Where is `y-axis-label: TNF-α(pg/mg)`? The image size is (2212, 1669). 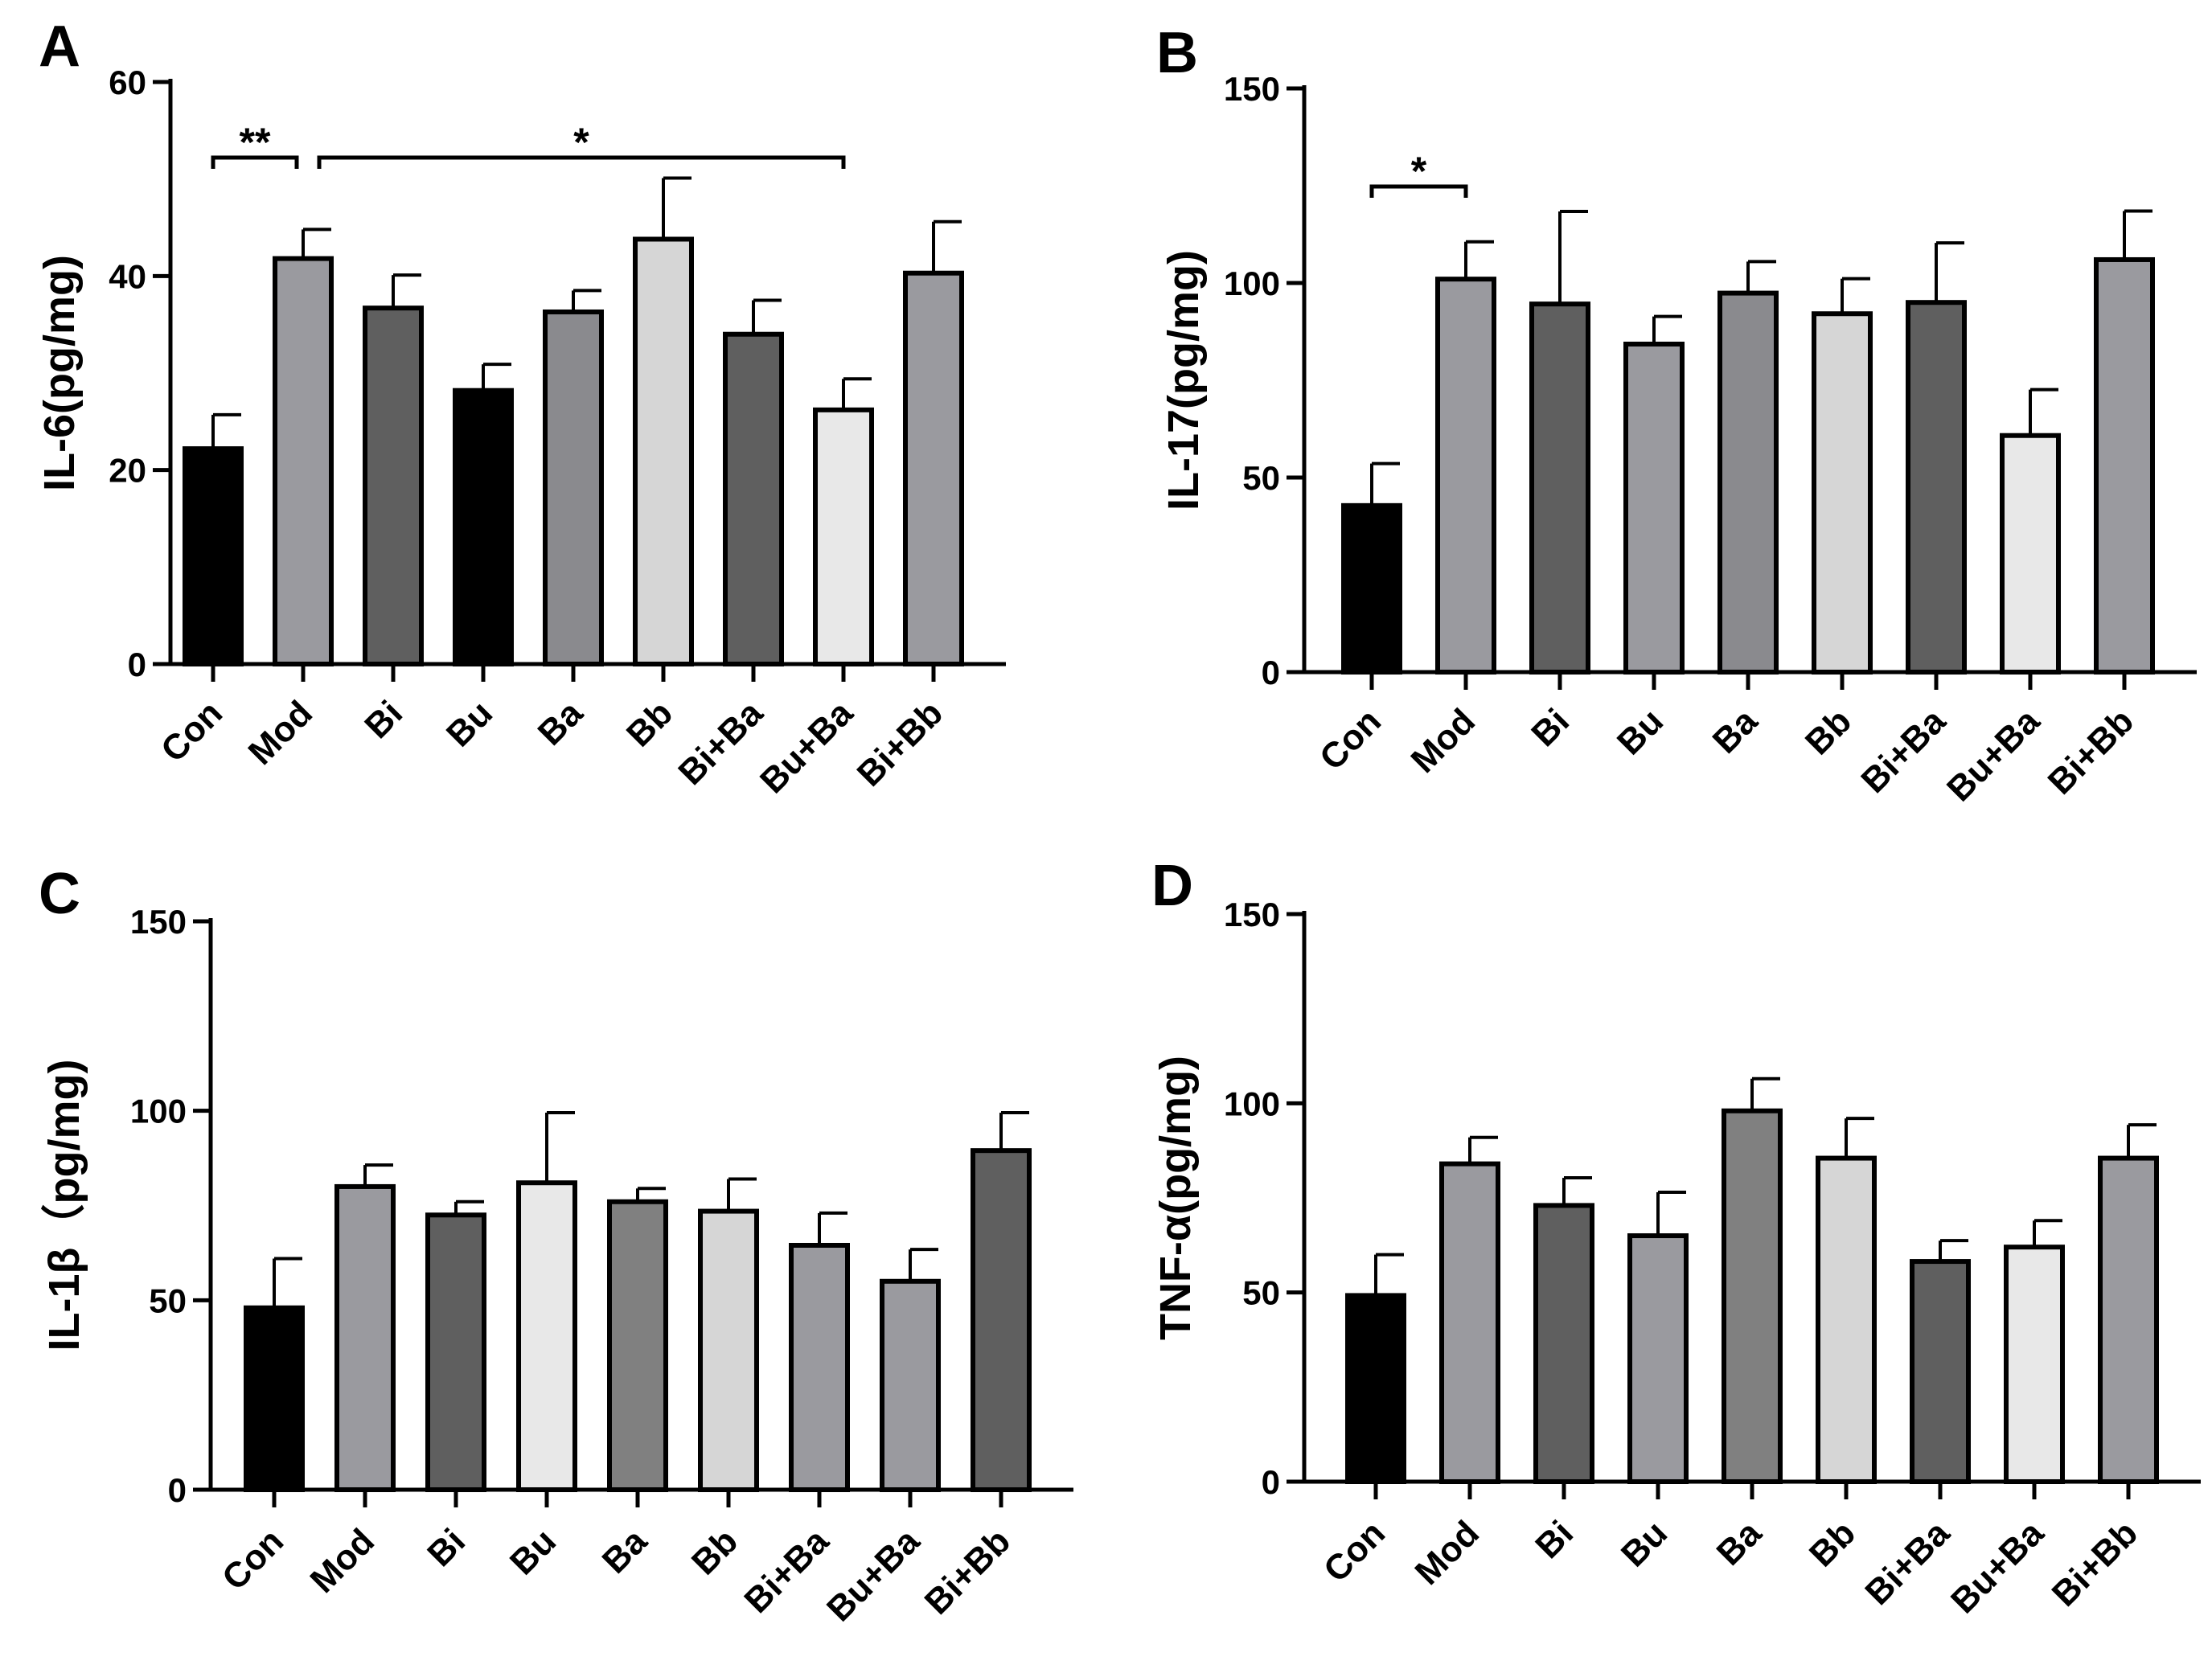 y-axis-label: TNF-α(pg/mg) is located at coordinates (1175, 1198).